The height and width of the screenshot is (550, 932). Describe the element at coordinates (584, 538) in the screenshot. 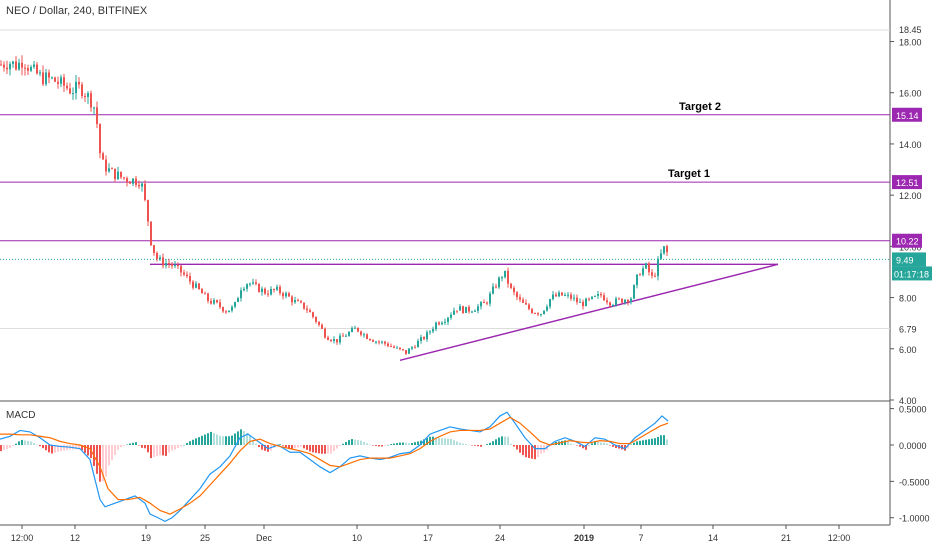

I see `x-tick-label: 2019` at that location.